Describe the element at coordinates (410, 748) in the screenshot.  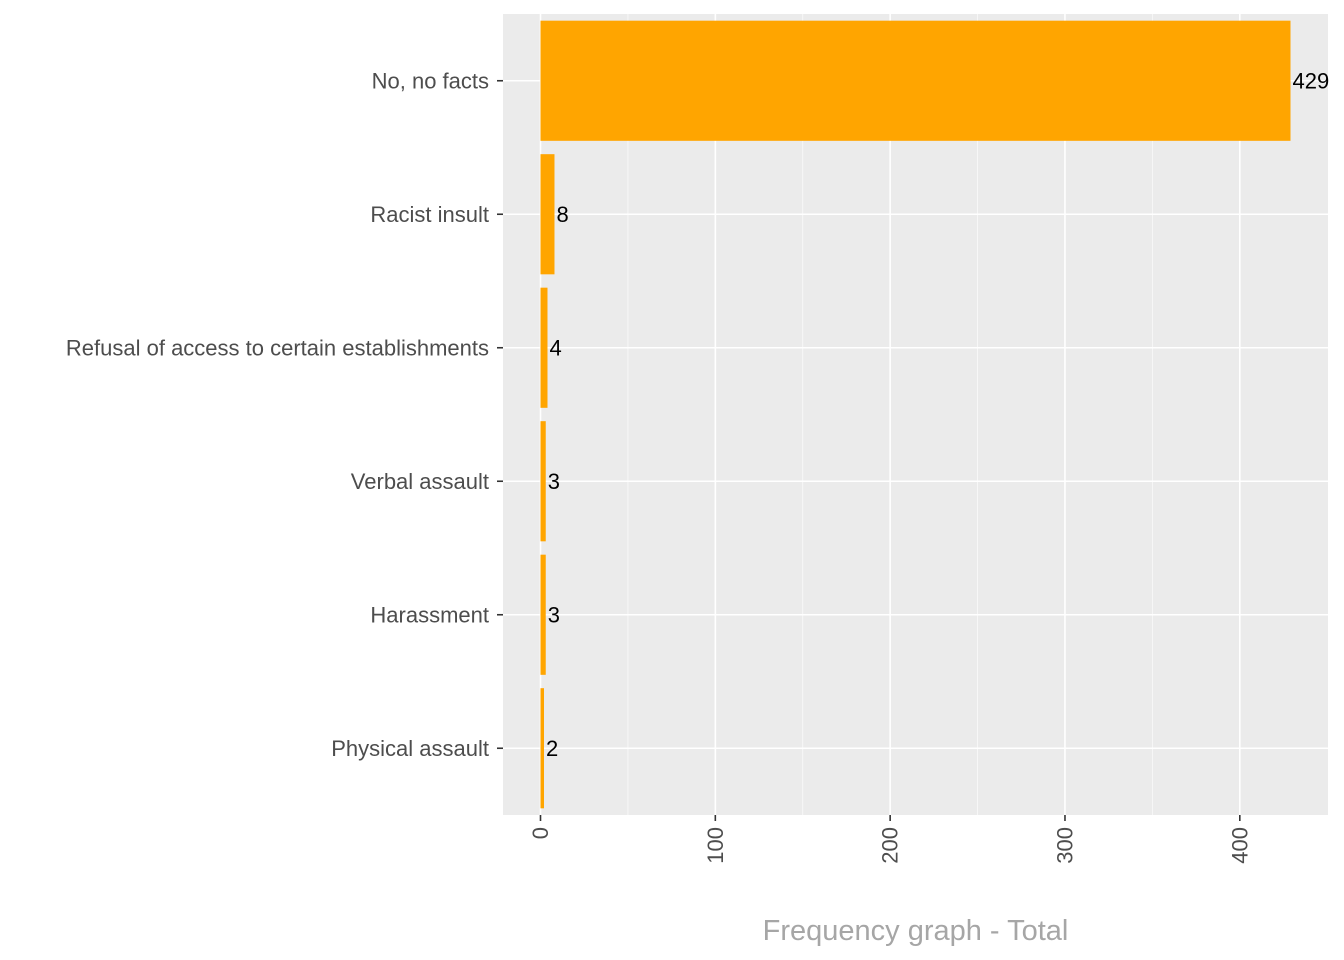
I see `category-label: Physical assault` at that location.